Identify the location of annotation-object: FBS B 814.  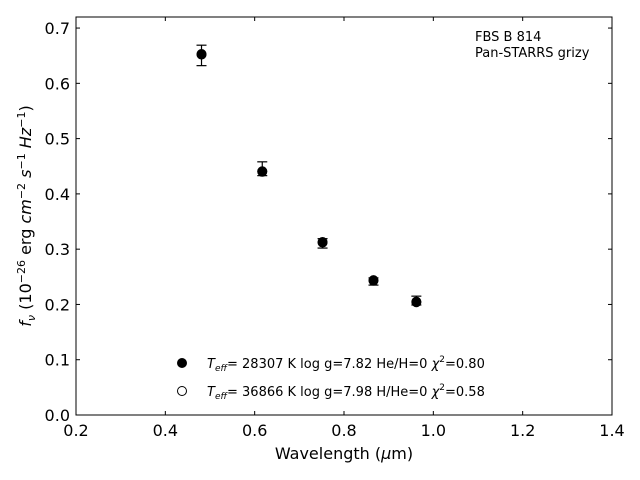
(508, 37).